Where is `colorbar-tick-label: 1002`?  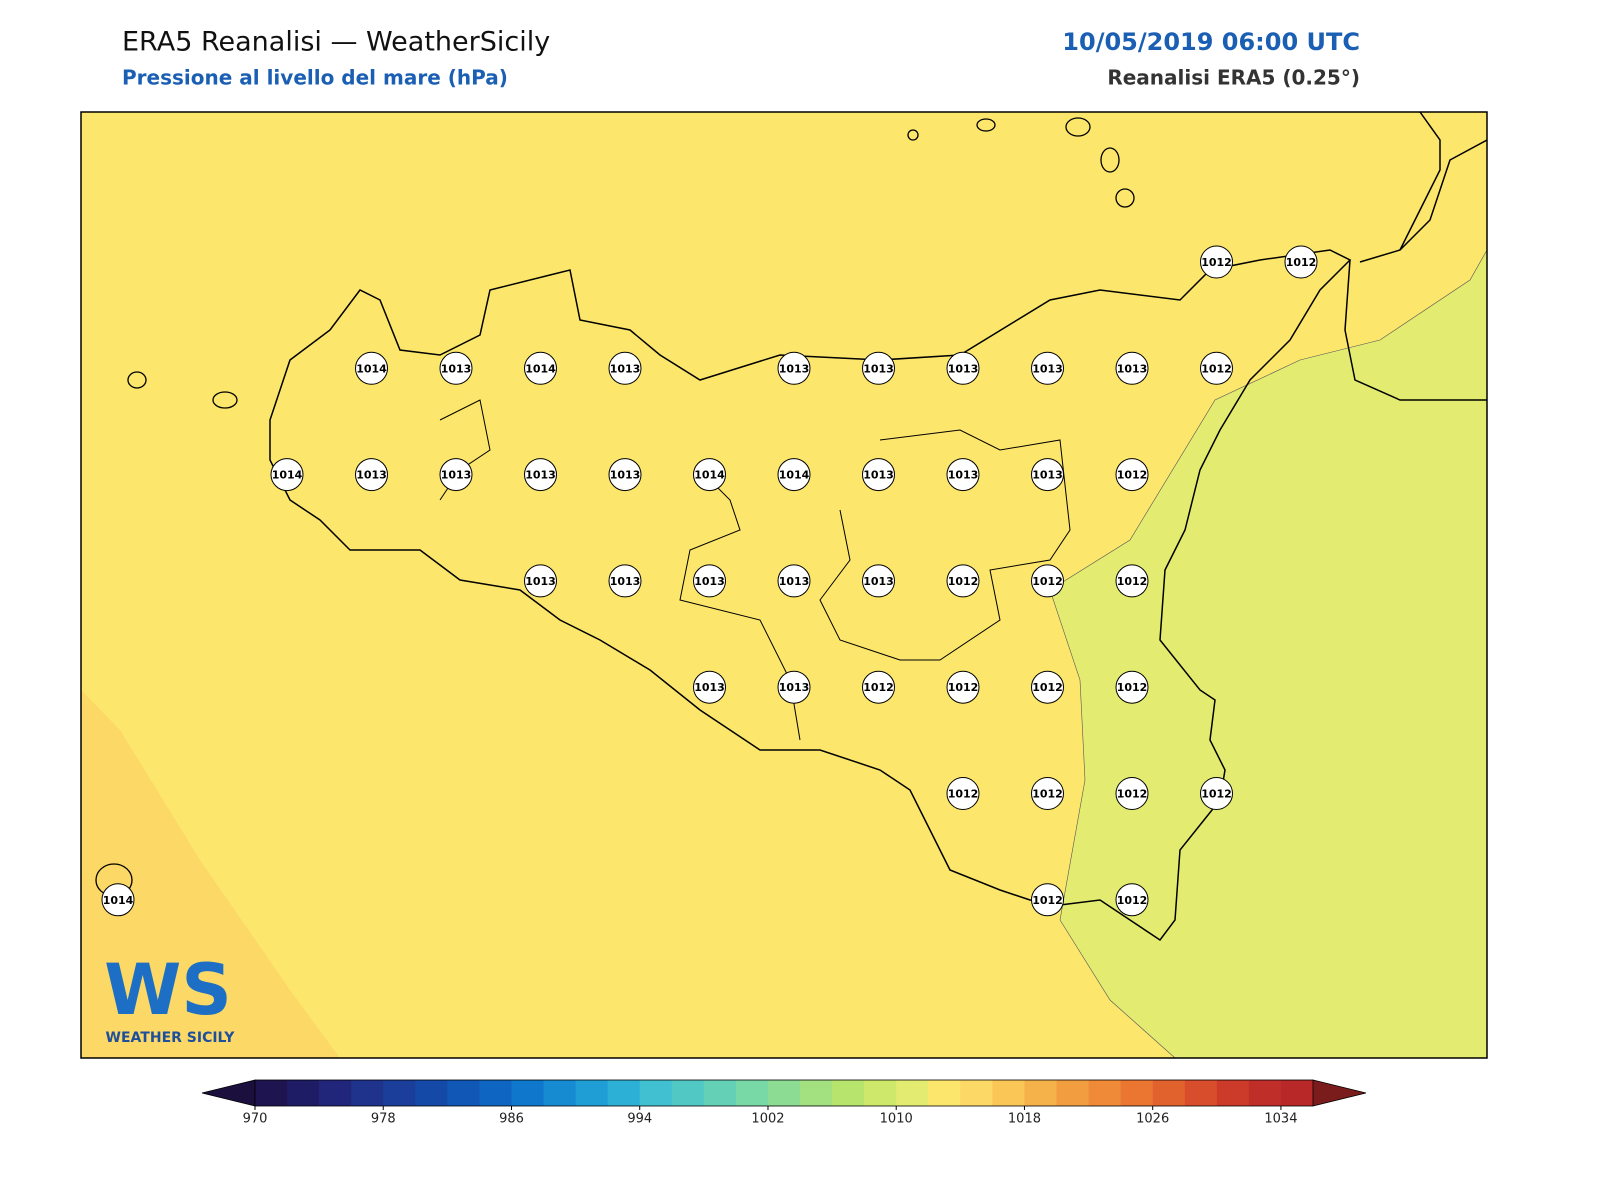 colorbar-tick-label: 1002 is located at coordinates (767, 1119).